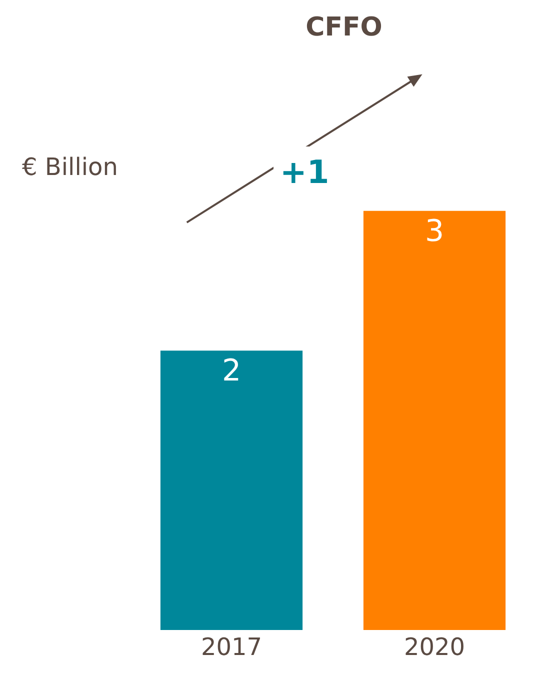 Image resolution: width=546 pixels, height=685 pixels. What do you see at coordinates (344, 27) in the screenshot?
I see `chart-title: CFFO` at bounding box center [344, 27].